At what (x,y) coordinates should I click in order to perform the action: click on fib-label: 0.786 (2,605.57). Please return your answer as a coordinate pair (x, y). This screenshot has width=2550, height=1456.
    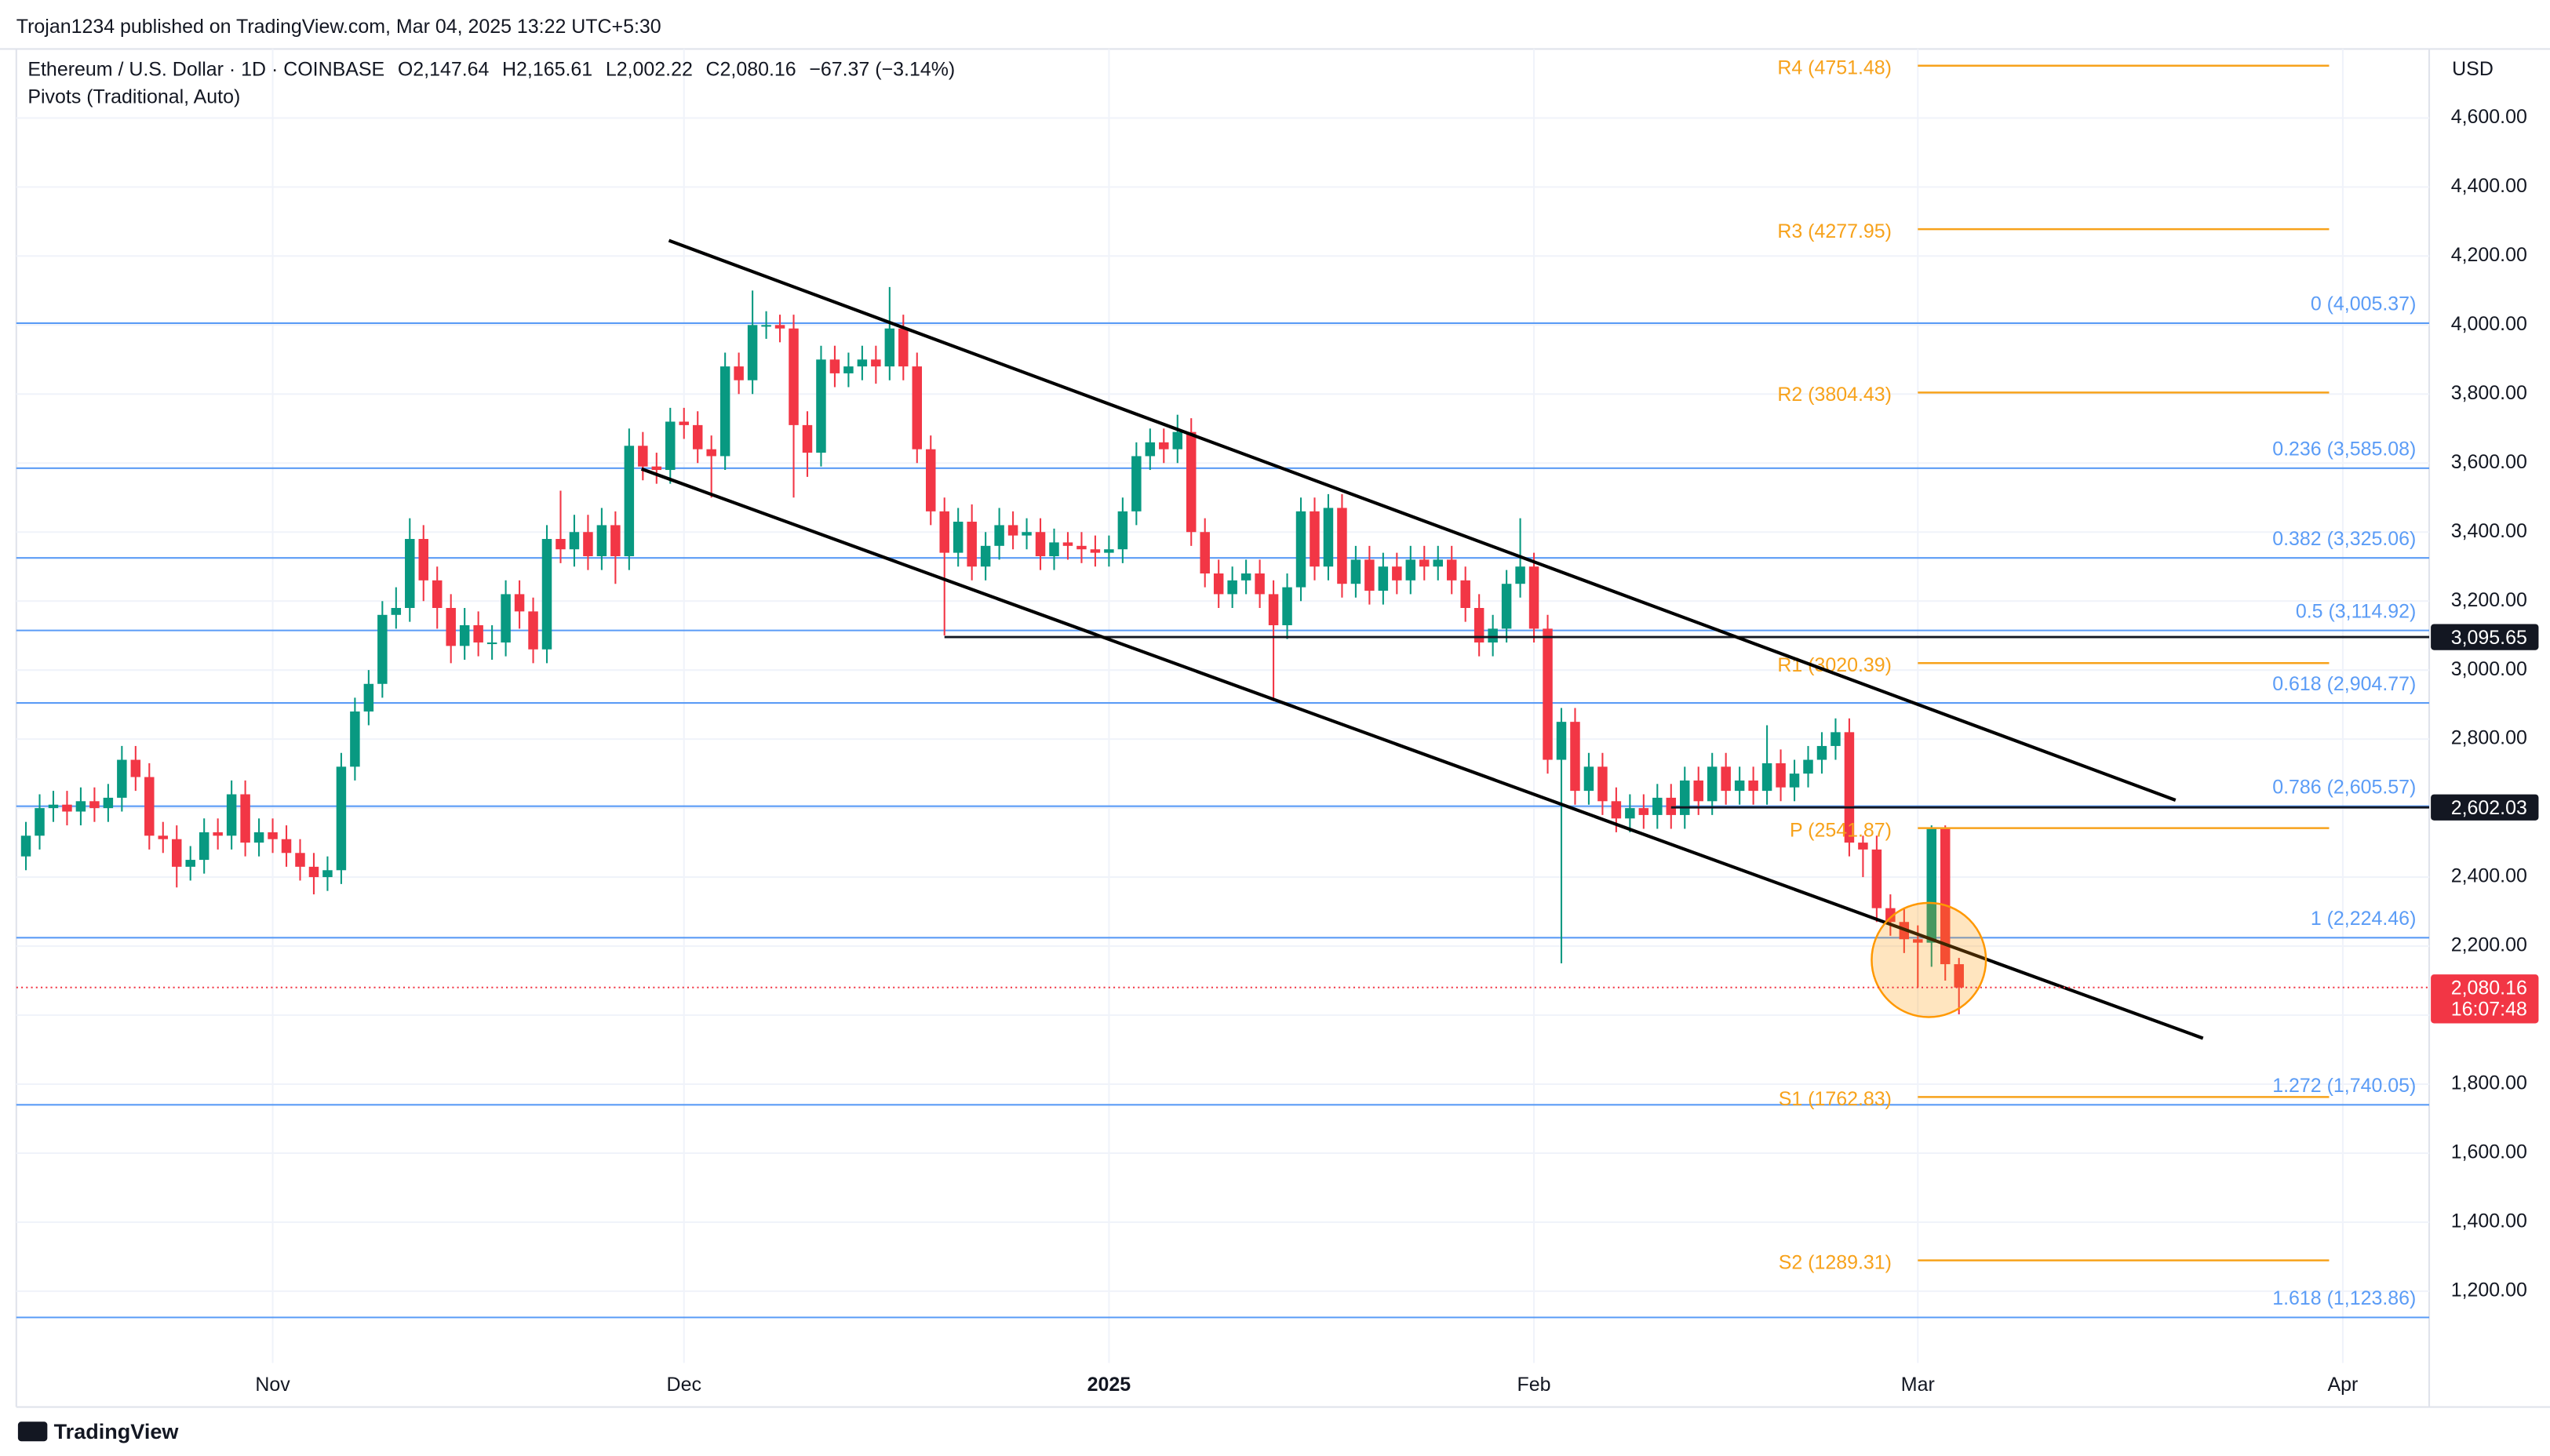
    Looking at the image, I should click on (2344, 787).